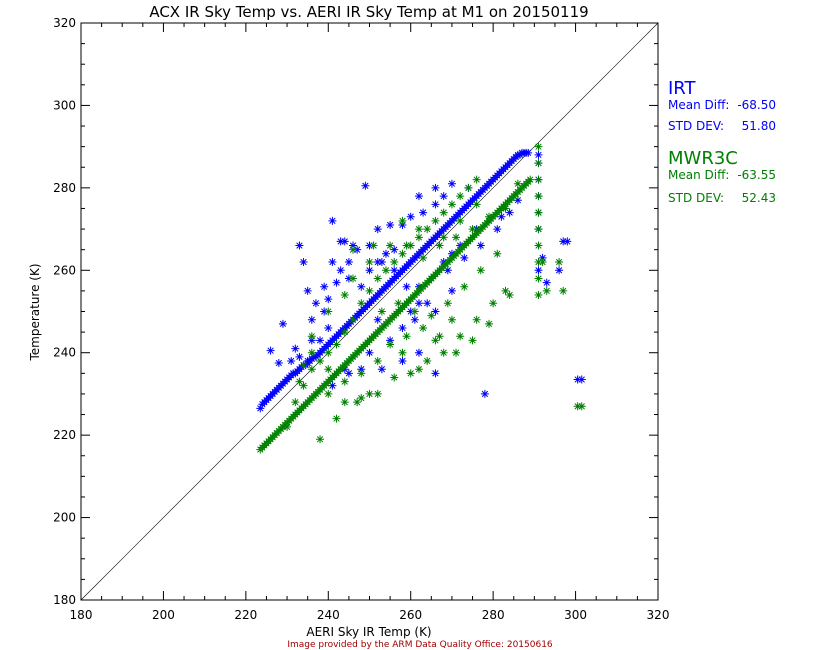 The width and height of the screenshot is (840, 650). What do you see at coordinates (575, 615) in the screenshot?
I see `x-tick-label: 300` at bounding box center [575, 615].